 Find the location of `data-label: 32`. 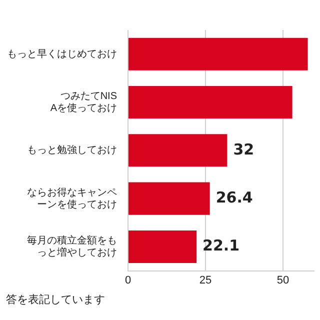

data-label: 32 is located at coordinates (243, 149).